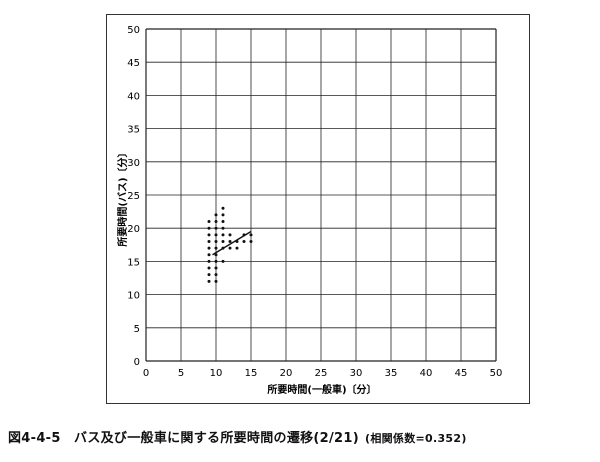  What do you see at coordinates (133, 296) in the screenshot?
I see `y-tick-label: 10` at bounding box center [133, 296].